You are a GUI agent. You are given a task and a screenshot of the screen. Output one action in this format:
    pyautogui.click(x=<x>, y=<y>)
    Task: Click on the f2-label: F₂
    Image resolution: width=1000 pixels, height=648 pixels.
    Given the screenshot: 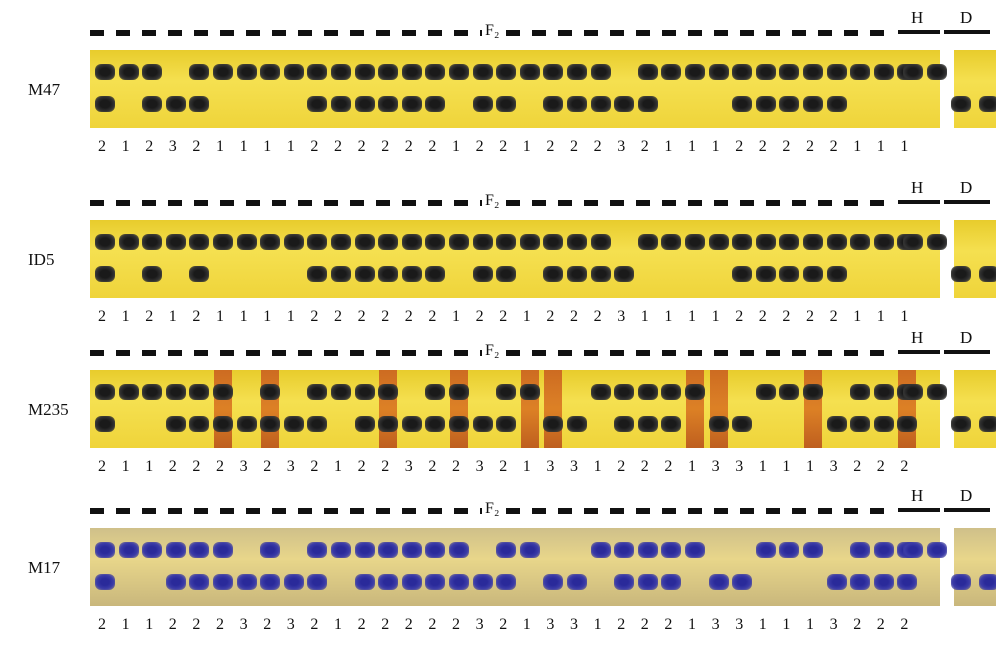 What is the action you would take?
    pyautogui.click(x=492, y=201)
    